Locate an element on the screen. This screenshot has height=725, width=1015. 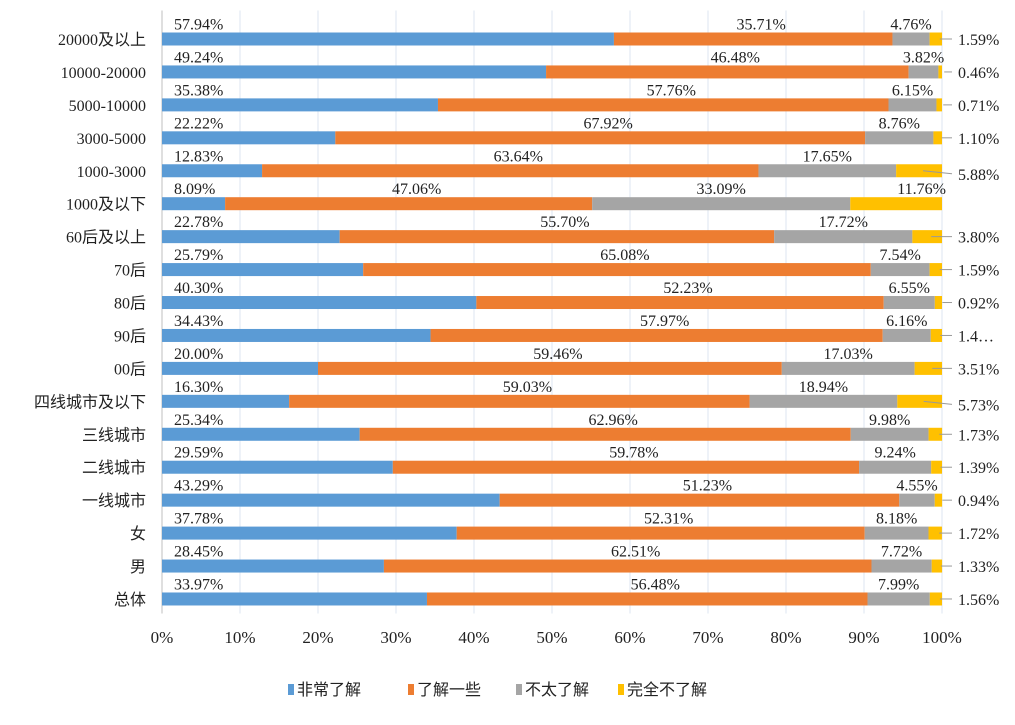
data-label: 49.24% is located at coordinates (198, 57).